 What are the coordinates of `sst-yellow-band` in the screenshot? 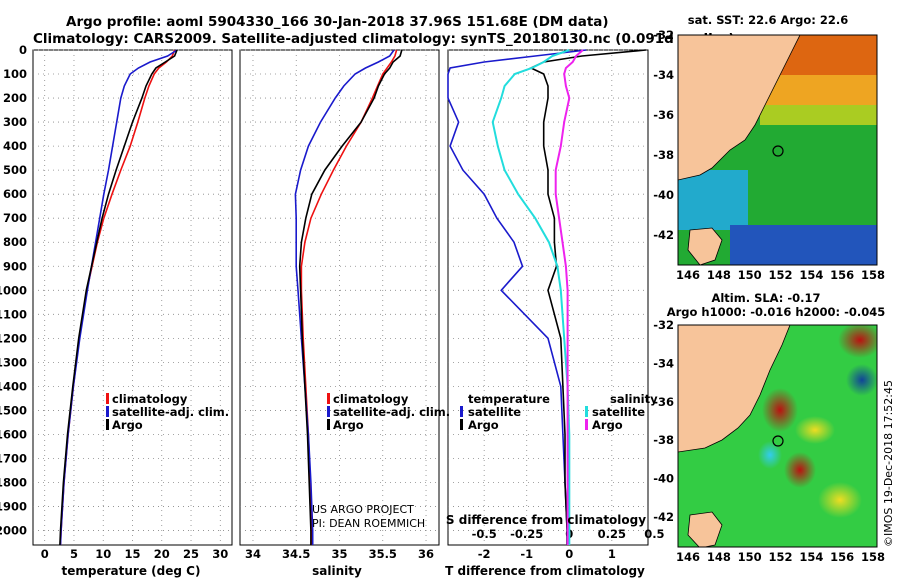 It's located at (818, 115).